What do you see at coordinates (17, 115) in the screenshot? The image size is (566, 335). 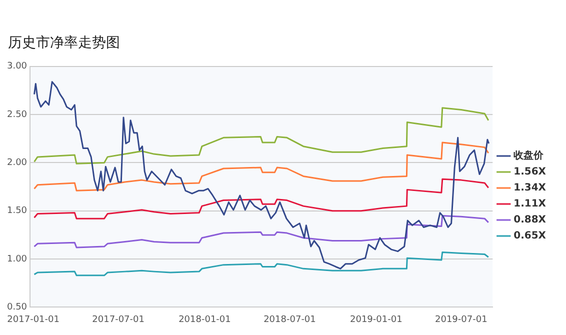 I see `y-tick-label: 2.50` at bounding box center [17, 115].